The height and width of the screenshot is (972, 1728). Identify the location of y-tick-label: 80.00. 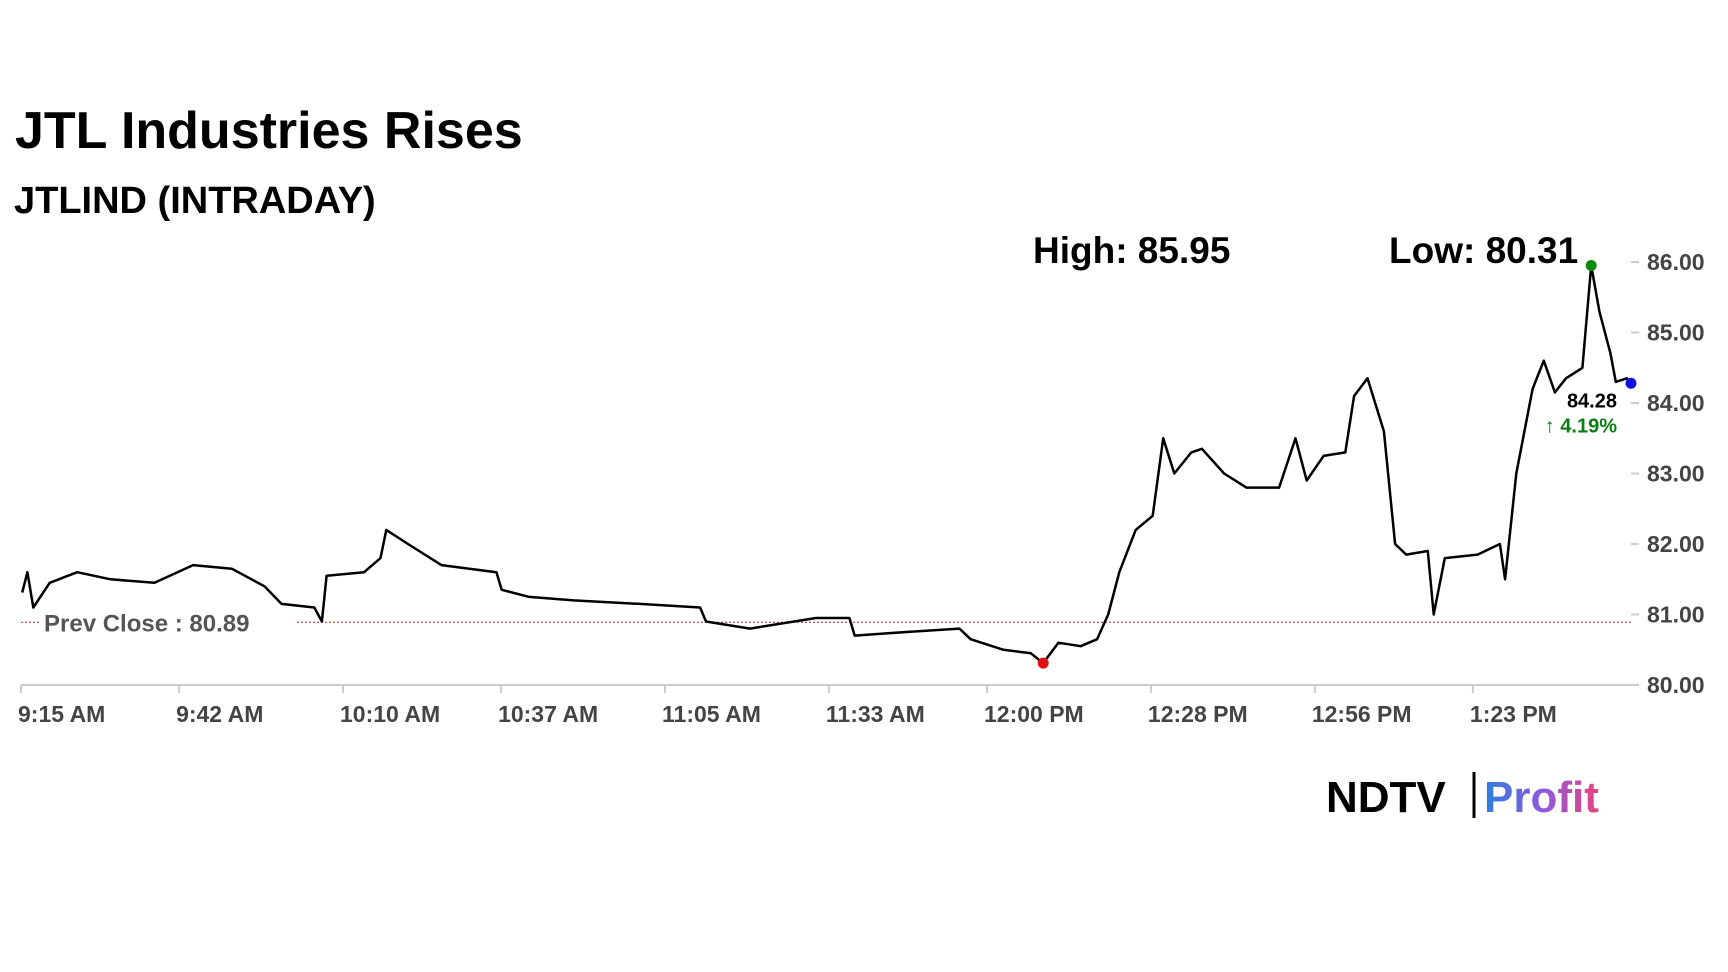
(1676, 685).